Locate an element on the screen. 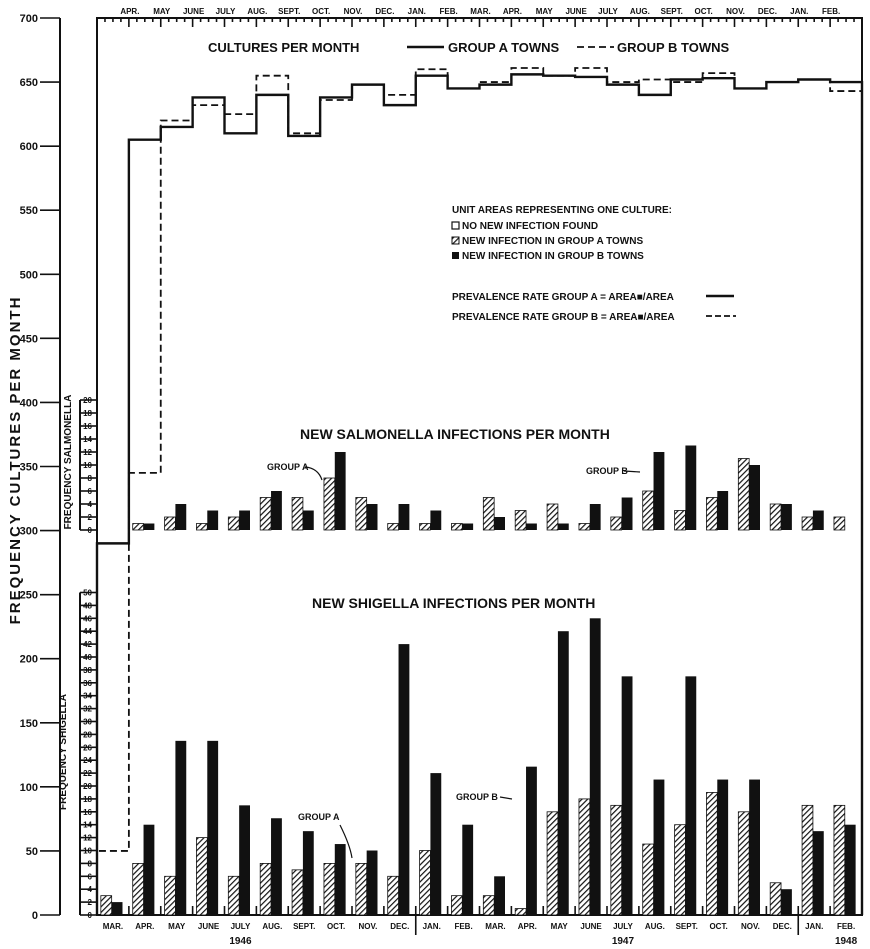  salmonella-tick-label: 8 is located at coordinates (90, 478).